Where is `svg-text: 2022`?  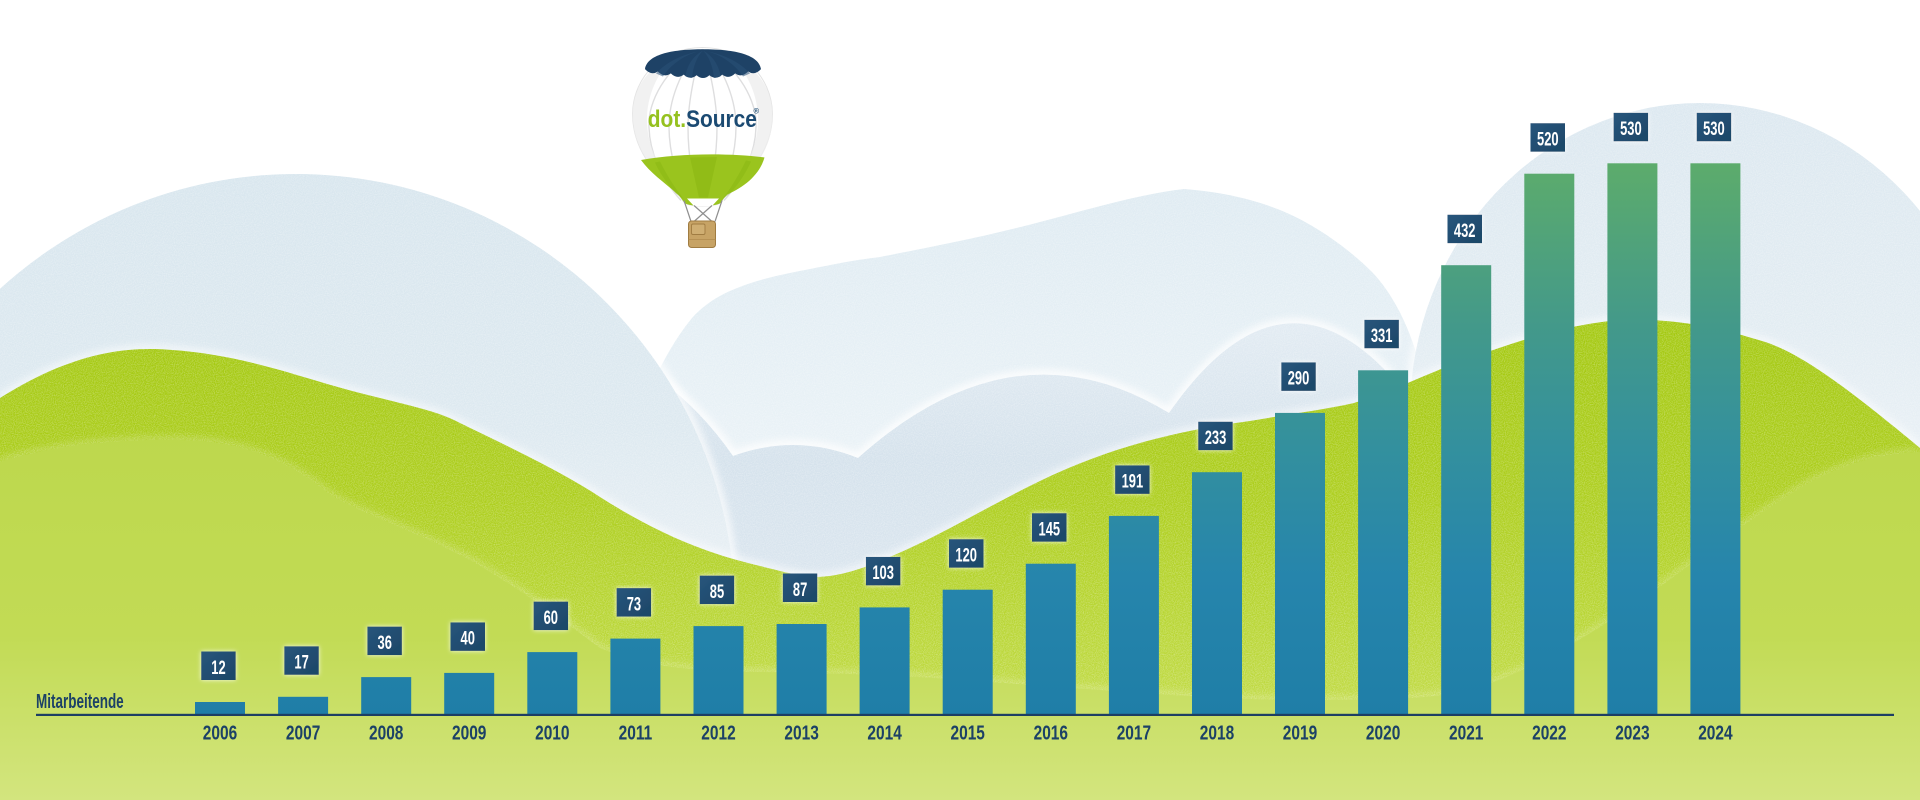 svg-text: 2022 is located at coordinates (1549, 732).